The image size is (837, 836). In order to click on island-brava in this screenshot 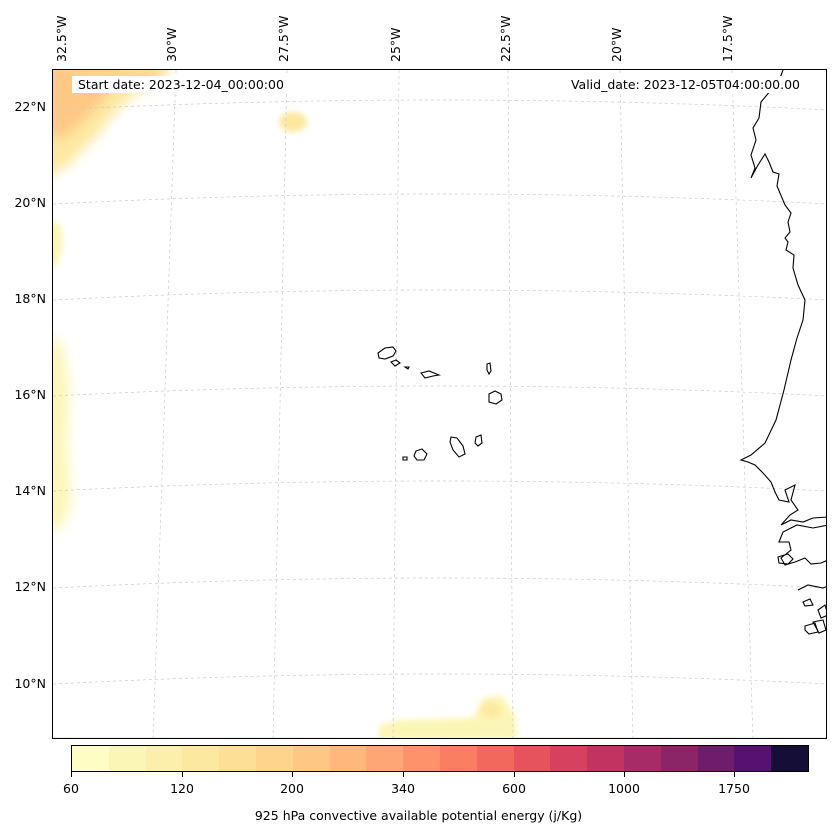, I will do `click(405, 458)`.